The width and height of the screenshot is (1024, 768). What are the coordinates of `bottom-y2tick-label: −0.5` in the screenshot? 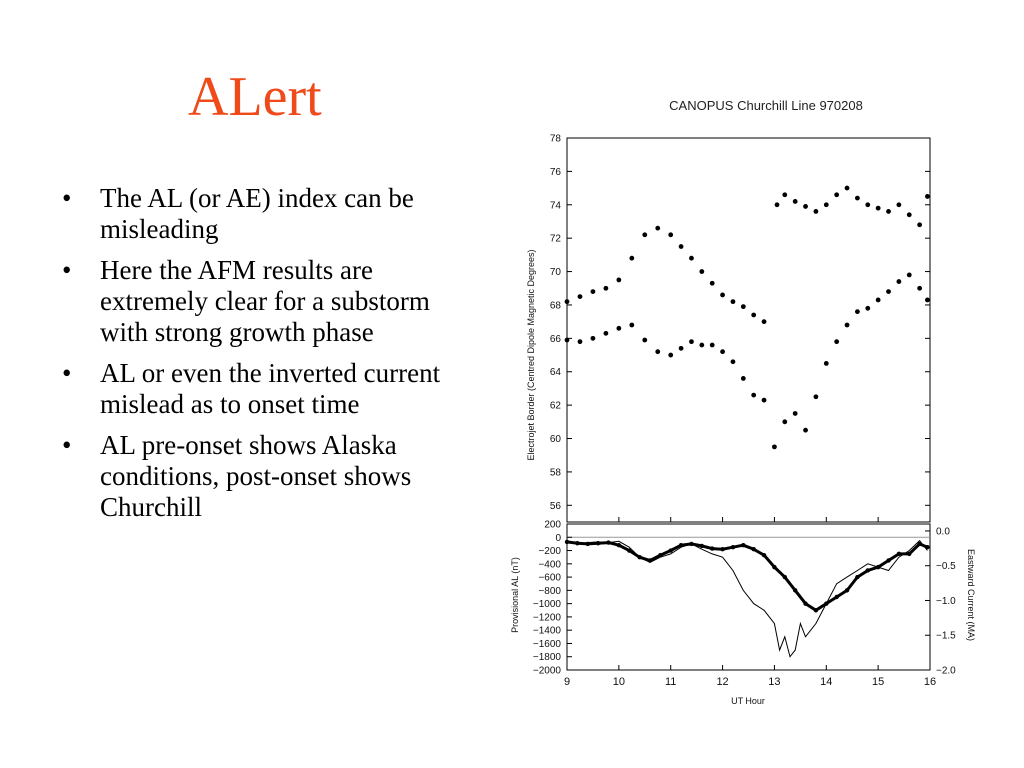 It's located at (946, 566).